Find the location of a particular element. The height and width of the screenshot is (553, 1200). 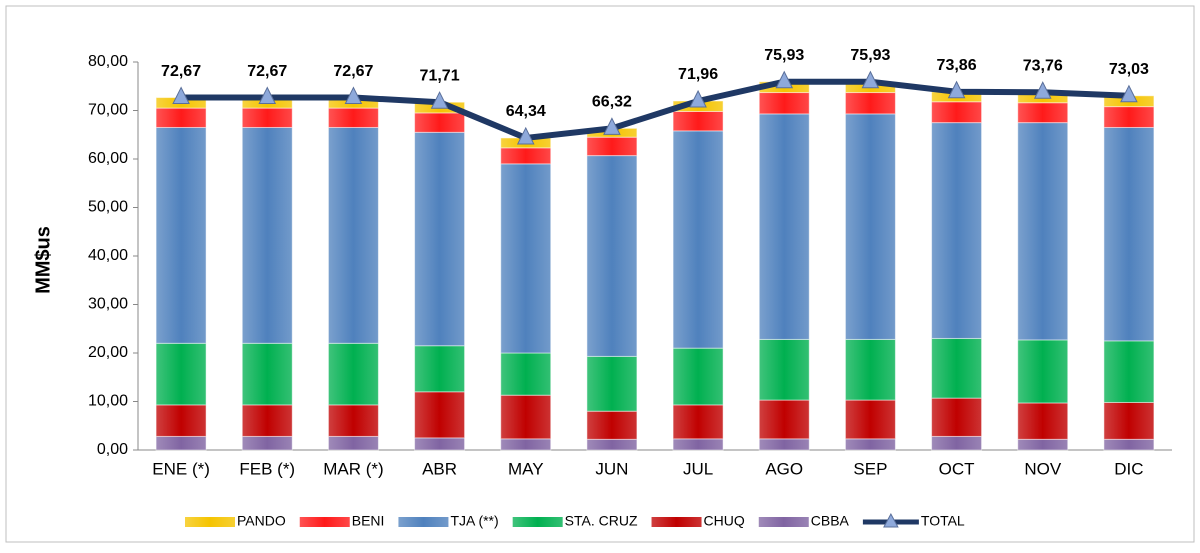

y-tick-label: 40,00 is located at coordinates (108, 255).